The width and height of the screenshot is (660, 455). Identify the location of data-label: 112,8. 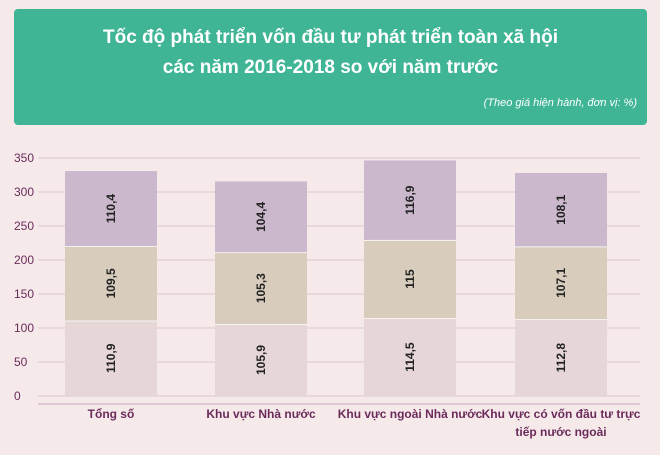
(561, 358).